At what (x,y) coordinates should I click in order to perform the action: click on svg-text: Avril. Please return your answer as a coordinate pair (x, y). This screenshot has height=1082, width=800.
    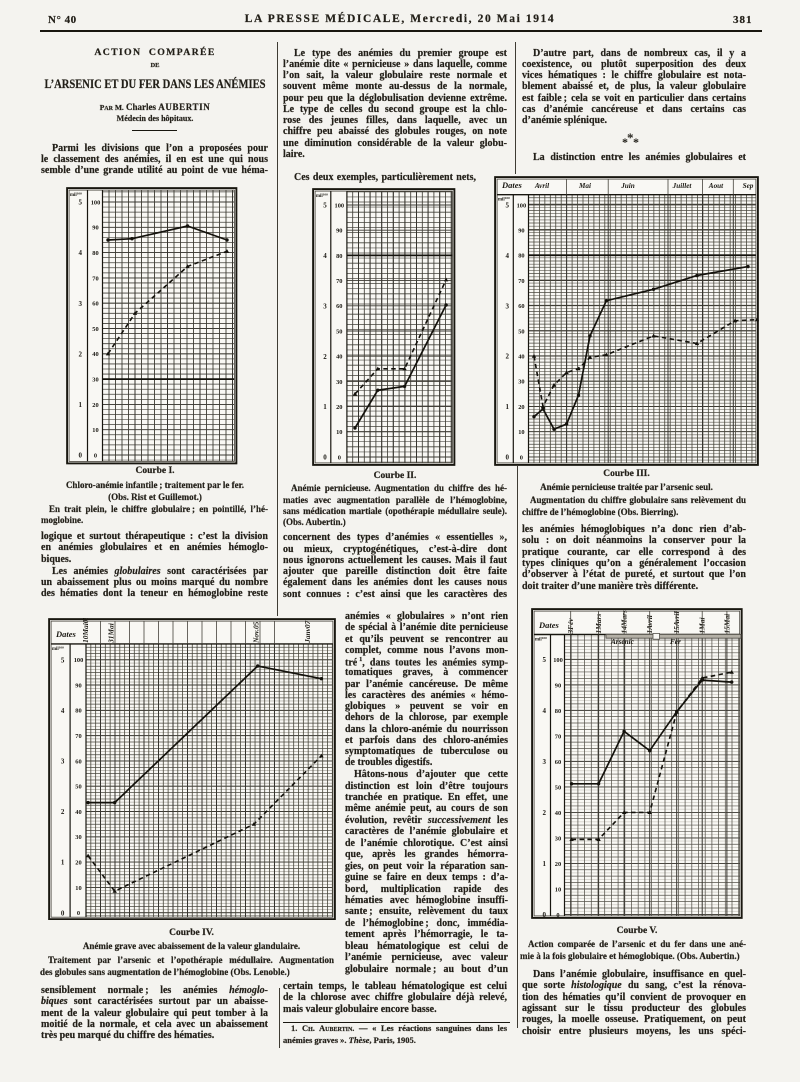
    Looking at the image, I should click on (541, 186).